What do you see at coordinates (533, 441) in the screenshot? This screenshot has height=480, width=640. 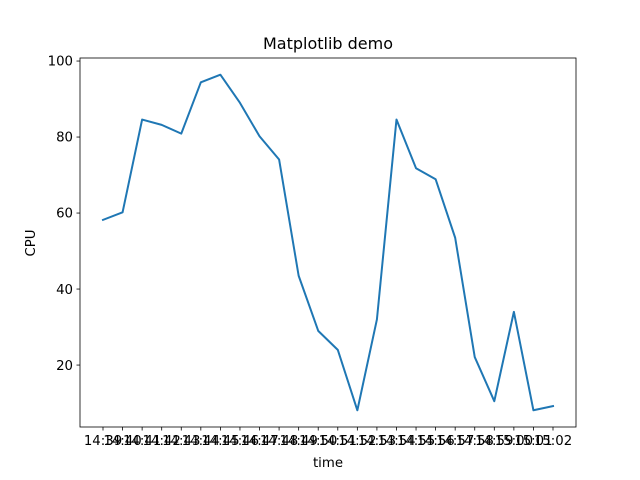 I see `x-tick-label: 15:01` at bounding box center [533, 441].